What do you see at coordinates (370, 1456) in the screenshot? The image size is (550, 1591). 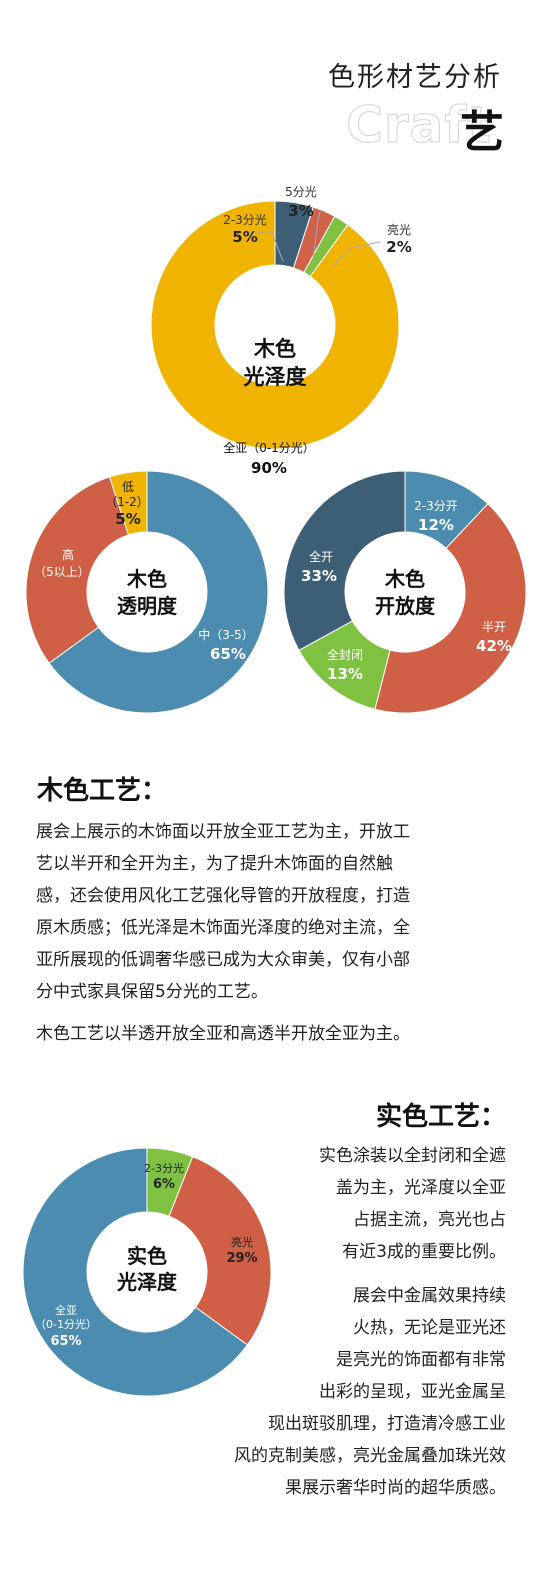 I see `text-line: 风的克制美感，亮光金属叠加珠光效` at bounding box center [370, 1456].